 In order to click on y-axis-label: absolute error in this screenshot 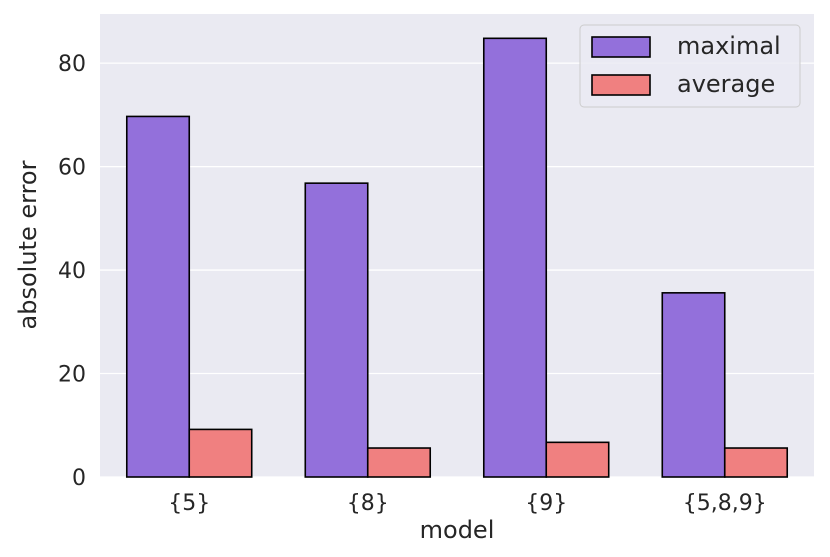, I will do `click(28, 244)`.